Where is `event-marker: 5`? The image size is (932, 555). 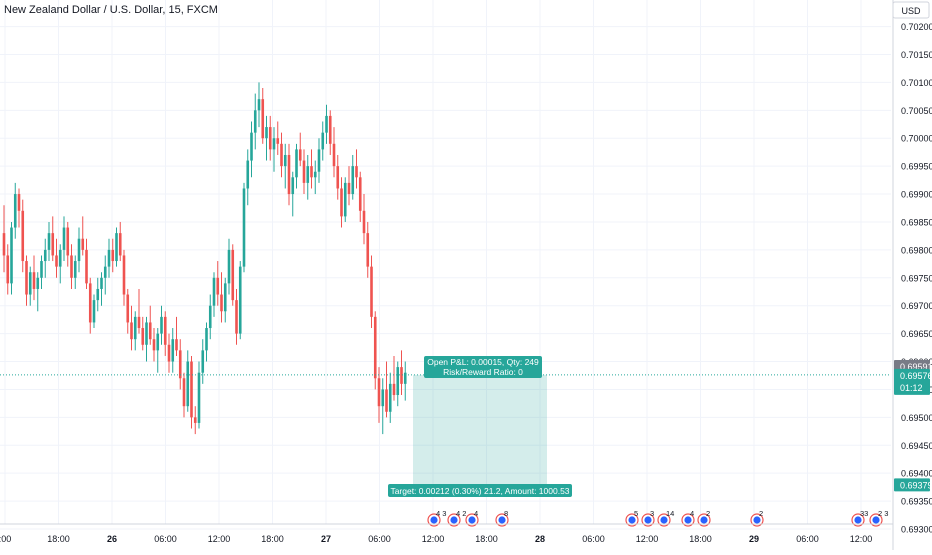 event-marker: 5 is located at coordinates (632, 518).